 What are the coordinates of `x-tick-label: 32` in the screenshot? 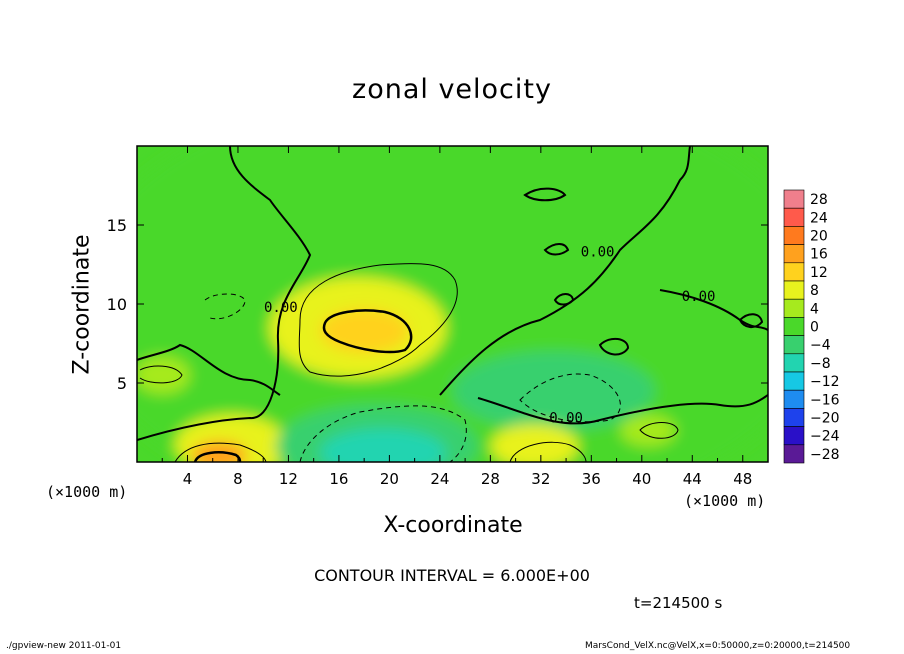 It's located at (540, 479).